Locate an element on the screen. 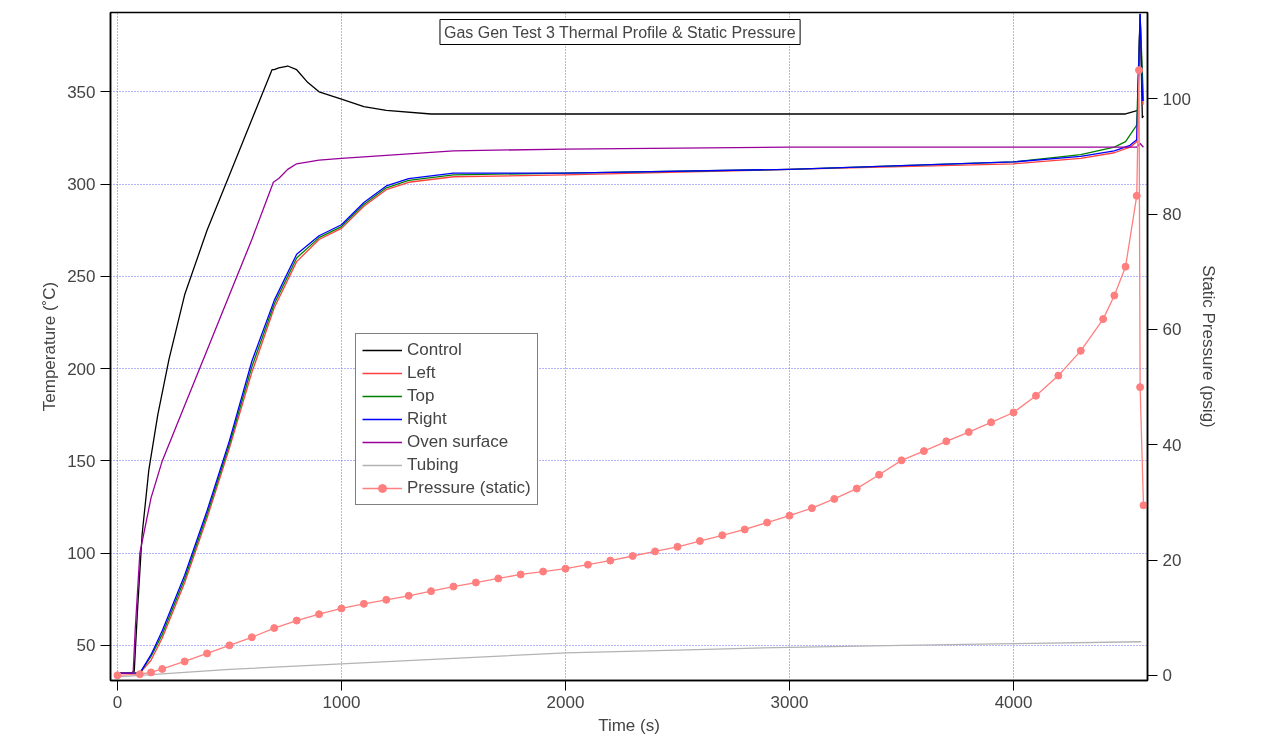 This screenshot has height=753, width=1262. legend-label: Right is located at coordinates (427, 419).